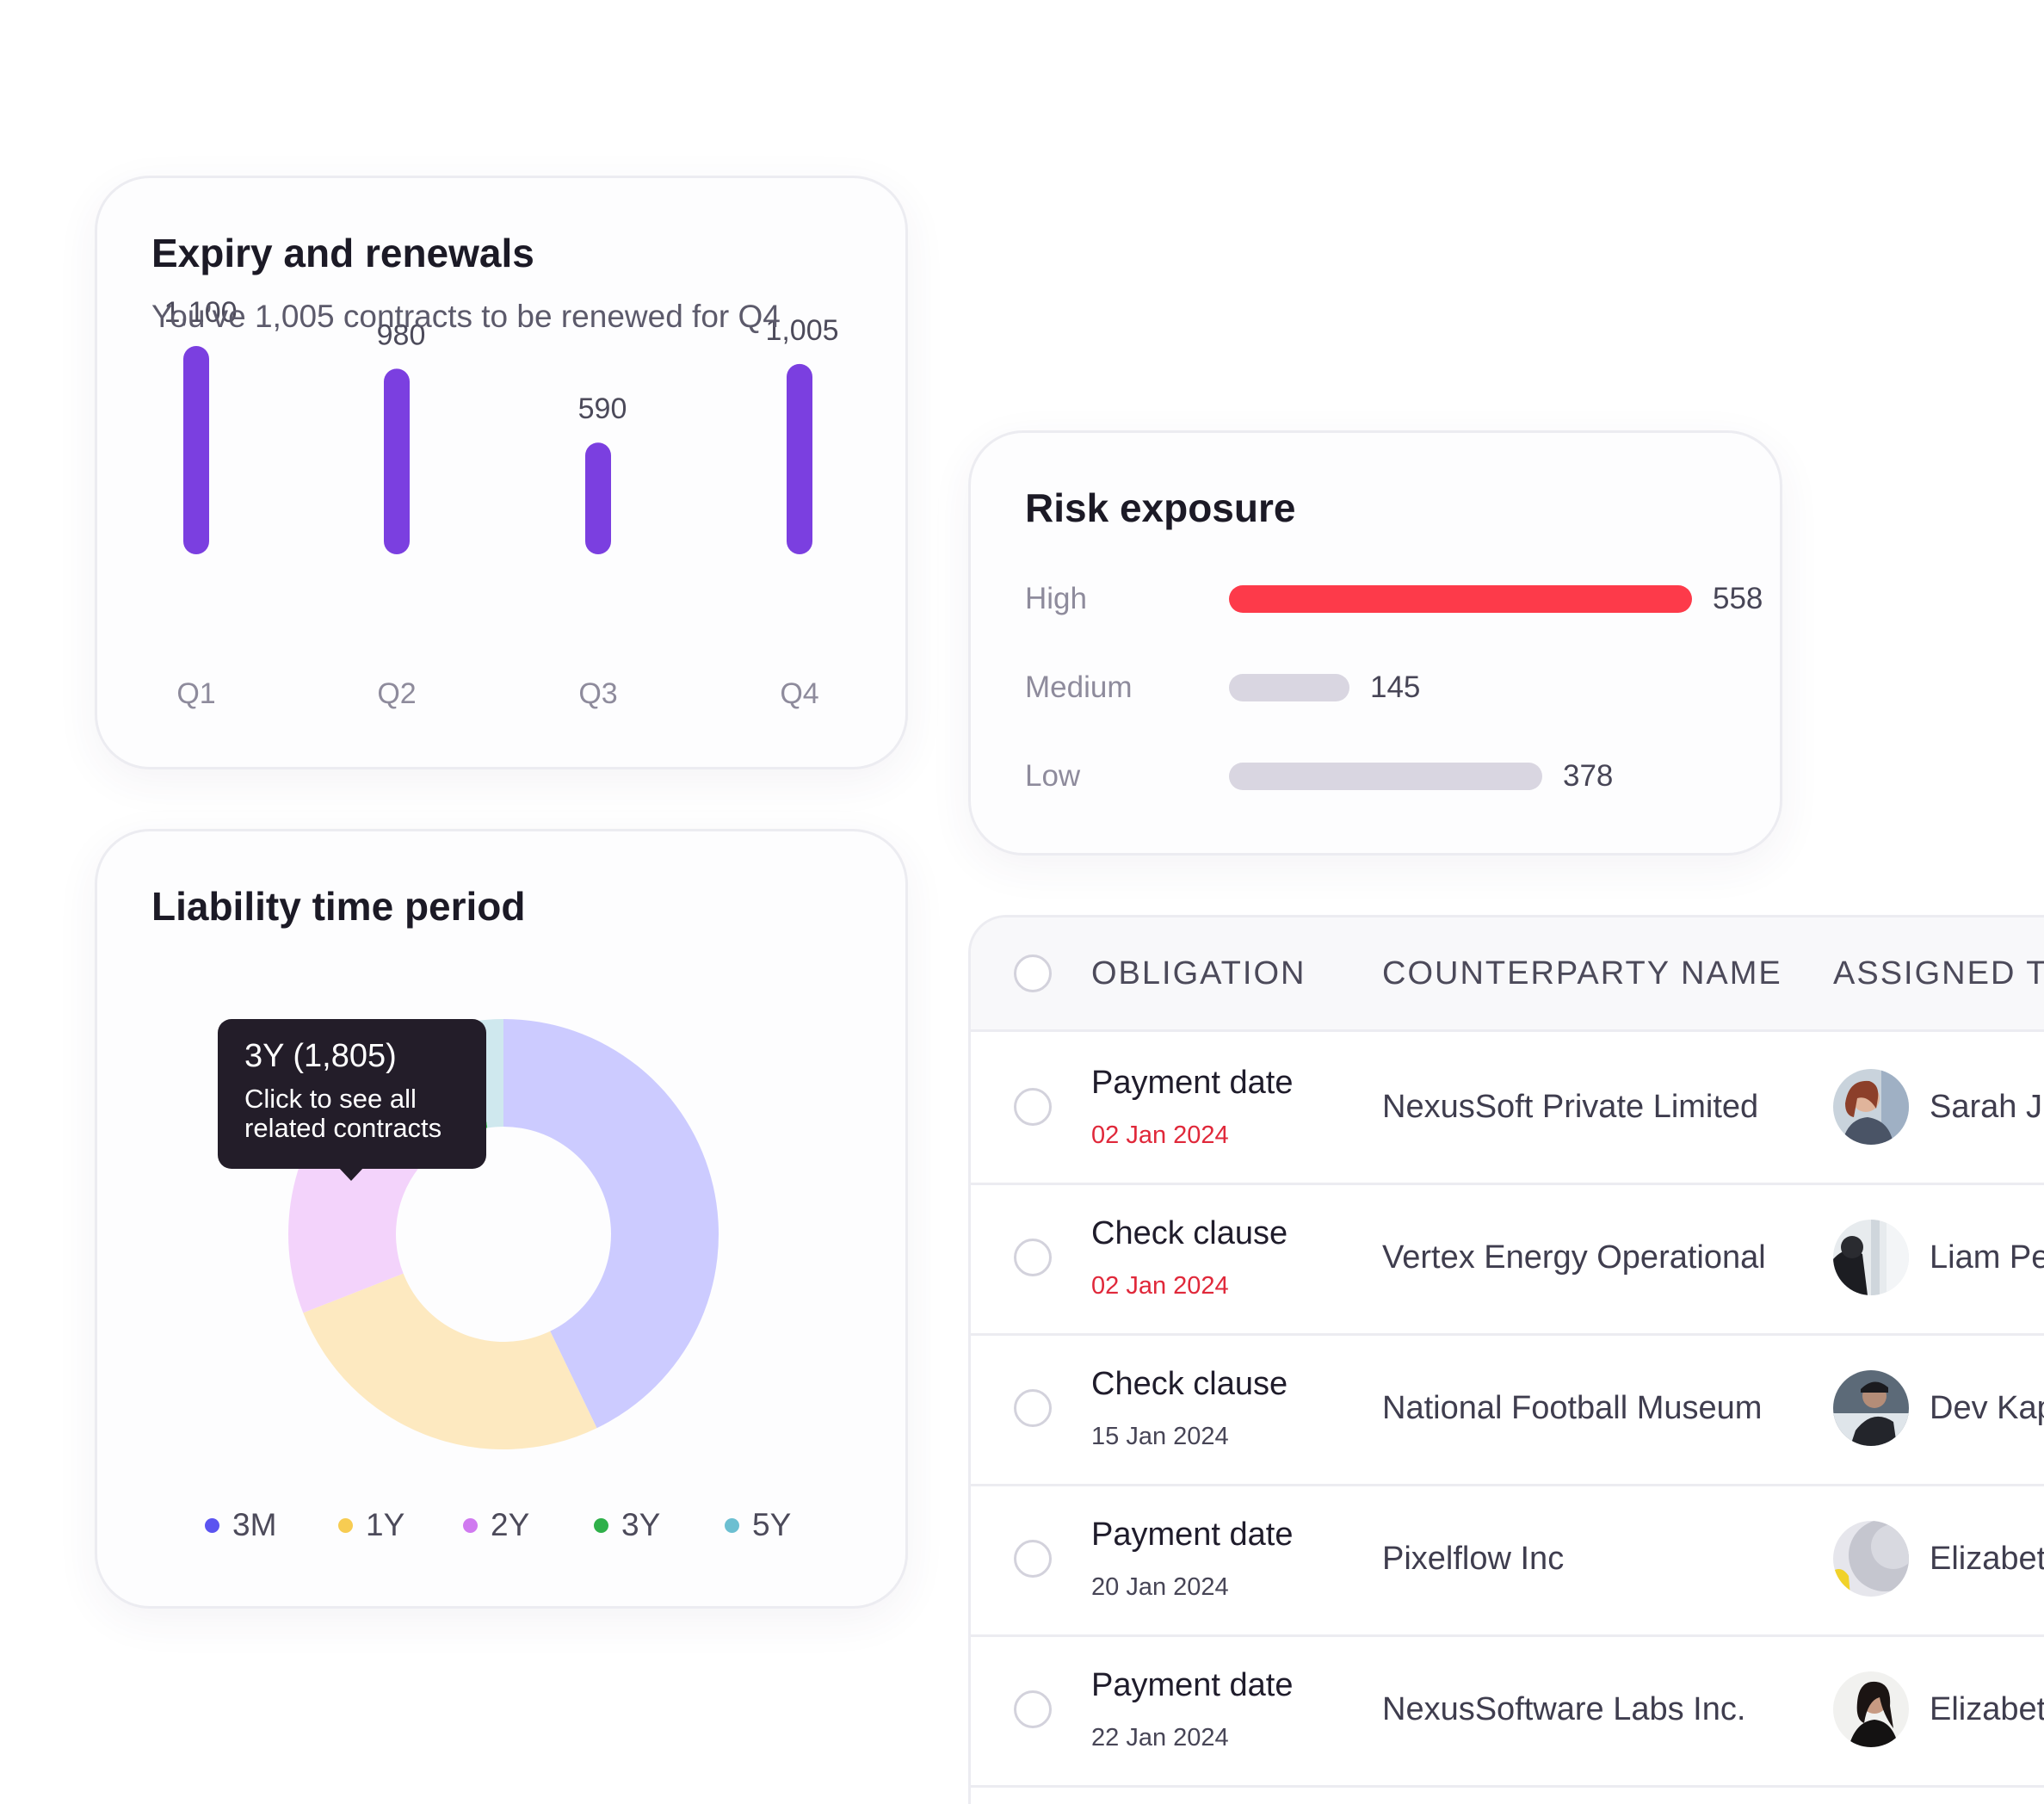 Image resolution: width=2044 pixels, height=1804 pixels. Describe the element at coordinates (1986, 1107) in the screenshot. I see `assignee-name: Sarah J` at that location.